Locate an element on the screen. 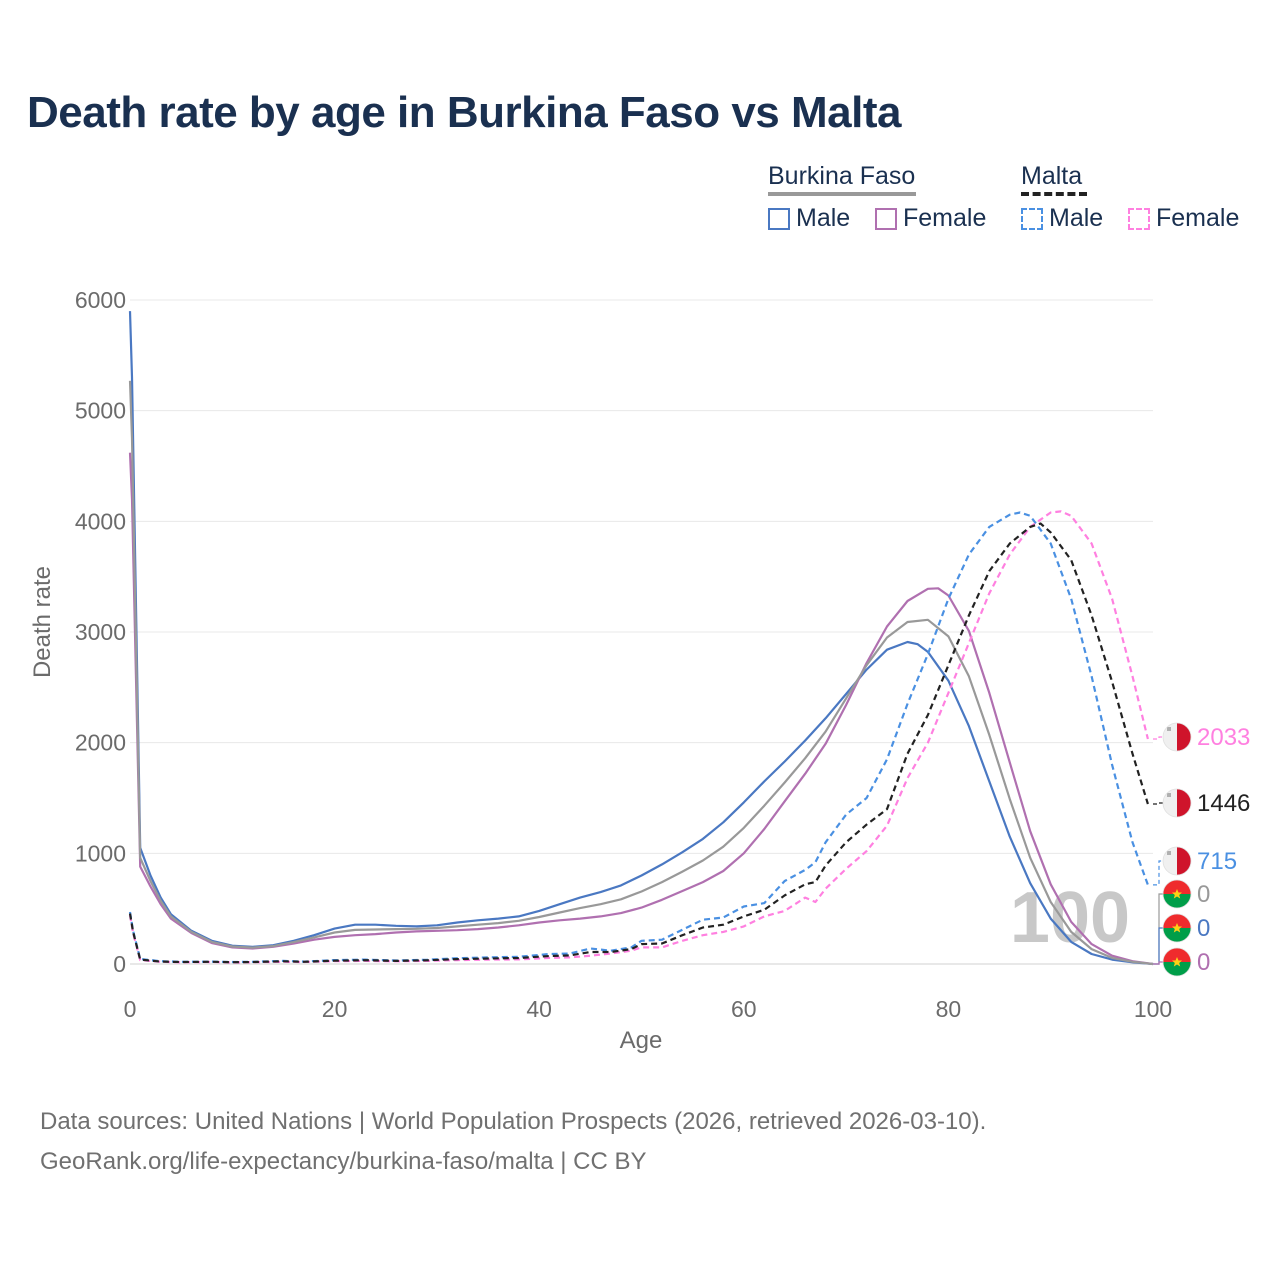 This screenshot has width=1280, height=1280. x-tick-label: 80 is located at coordinates (949, 1009).